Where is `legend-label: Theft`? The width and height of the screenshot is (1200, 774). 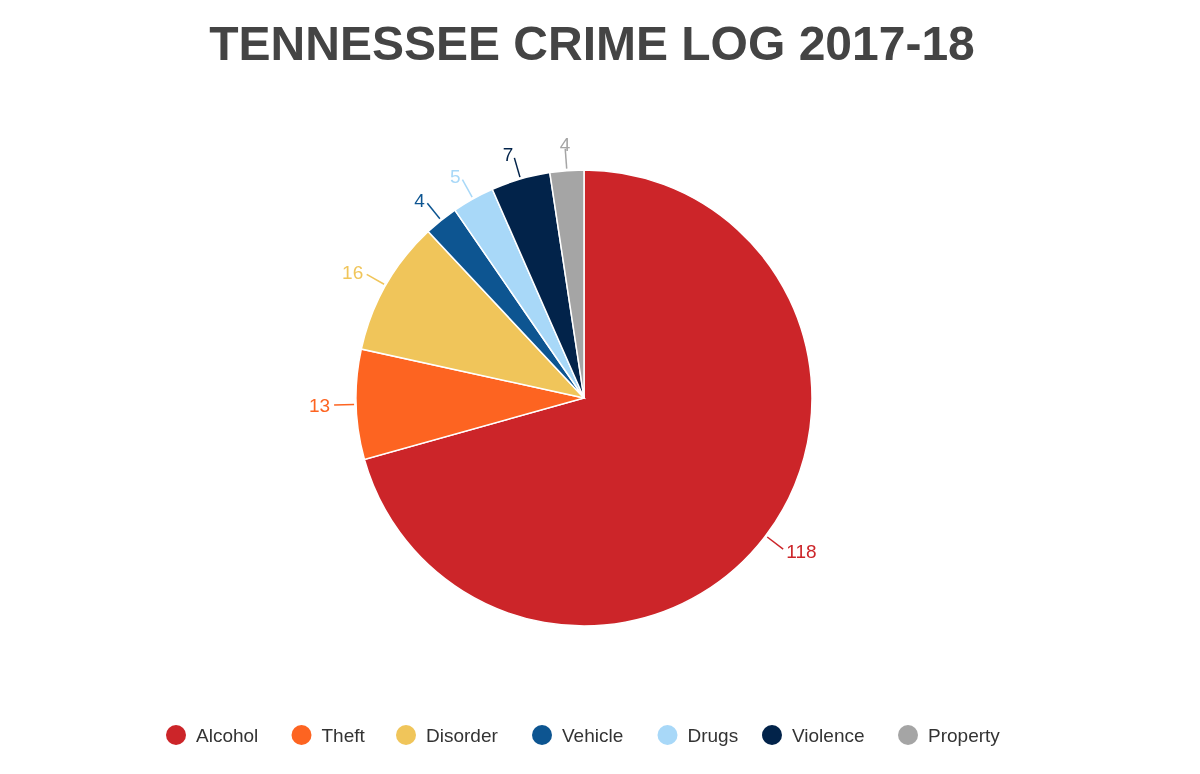 legend-label: Theft is located at coordinates (343, 735).